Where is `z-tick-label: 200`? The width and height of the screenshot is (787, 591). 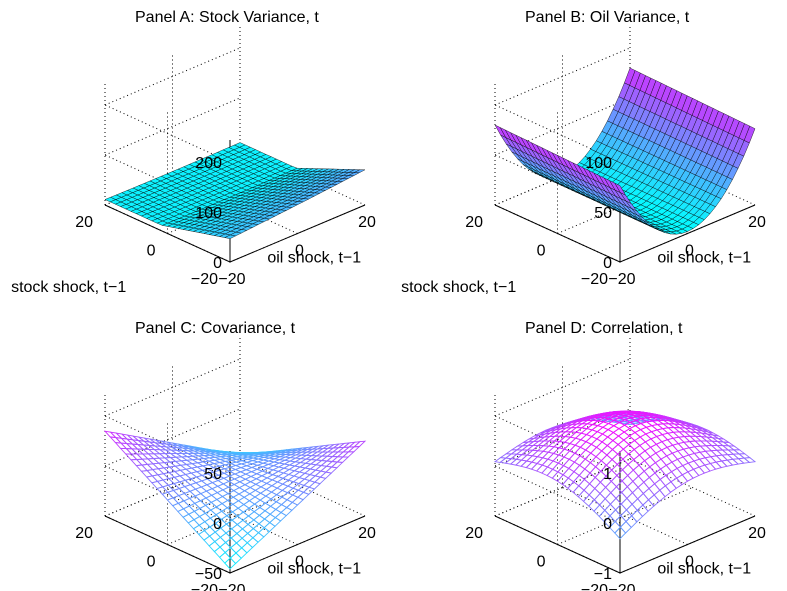 z-tick-label: 200 is located at coordinates (208, 163).